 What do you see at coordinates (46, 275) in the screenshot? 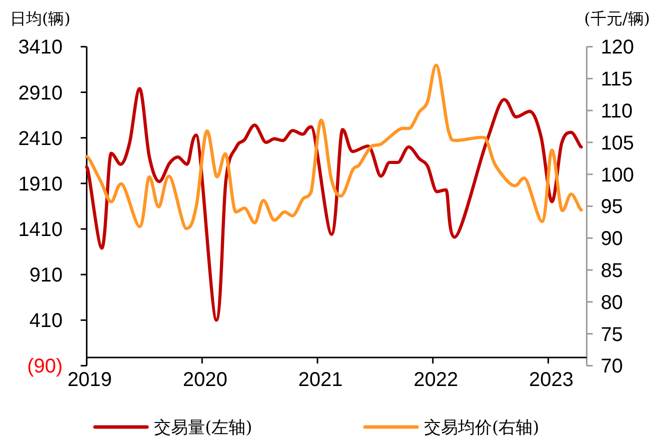
I see `y-tick-label: 910` at bounding box center [46, 275].